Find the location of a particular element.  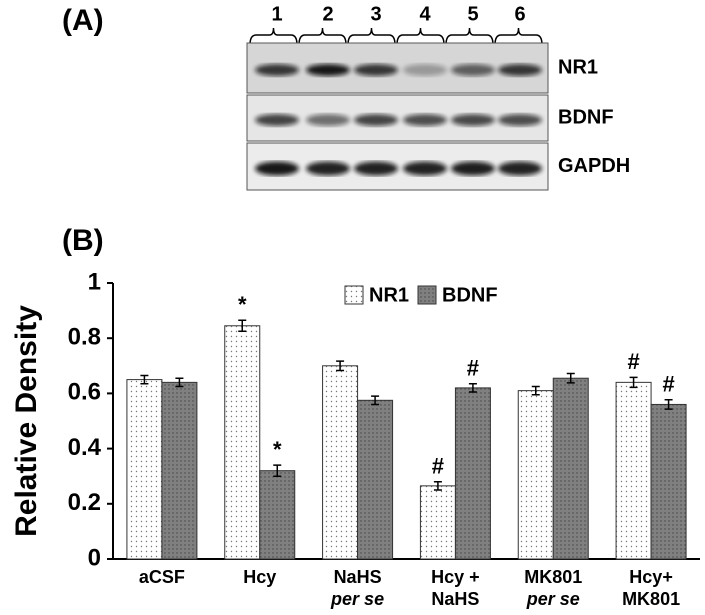

lane-label: 3 is located at coordinates (375, 14).